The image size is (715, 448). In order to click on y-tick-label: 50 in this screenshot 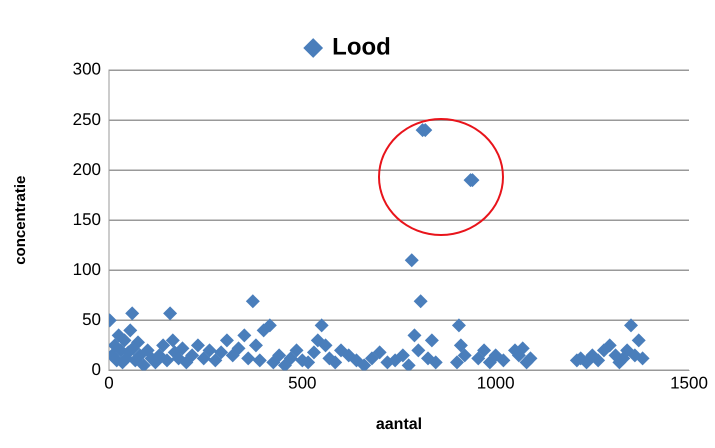, I will do `click(91, 320)`.